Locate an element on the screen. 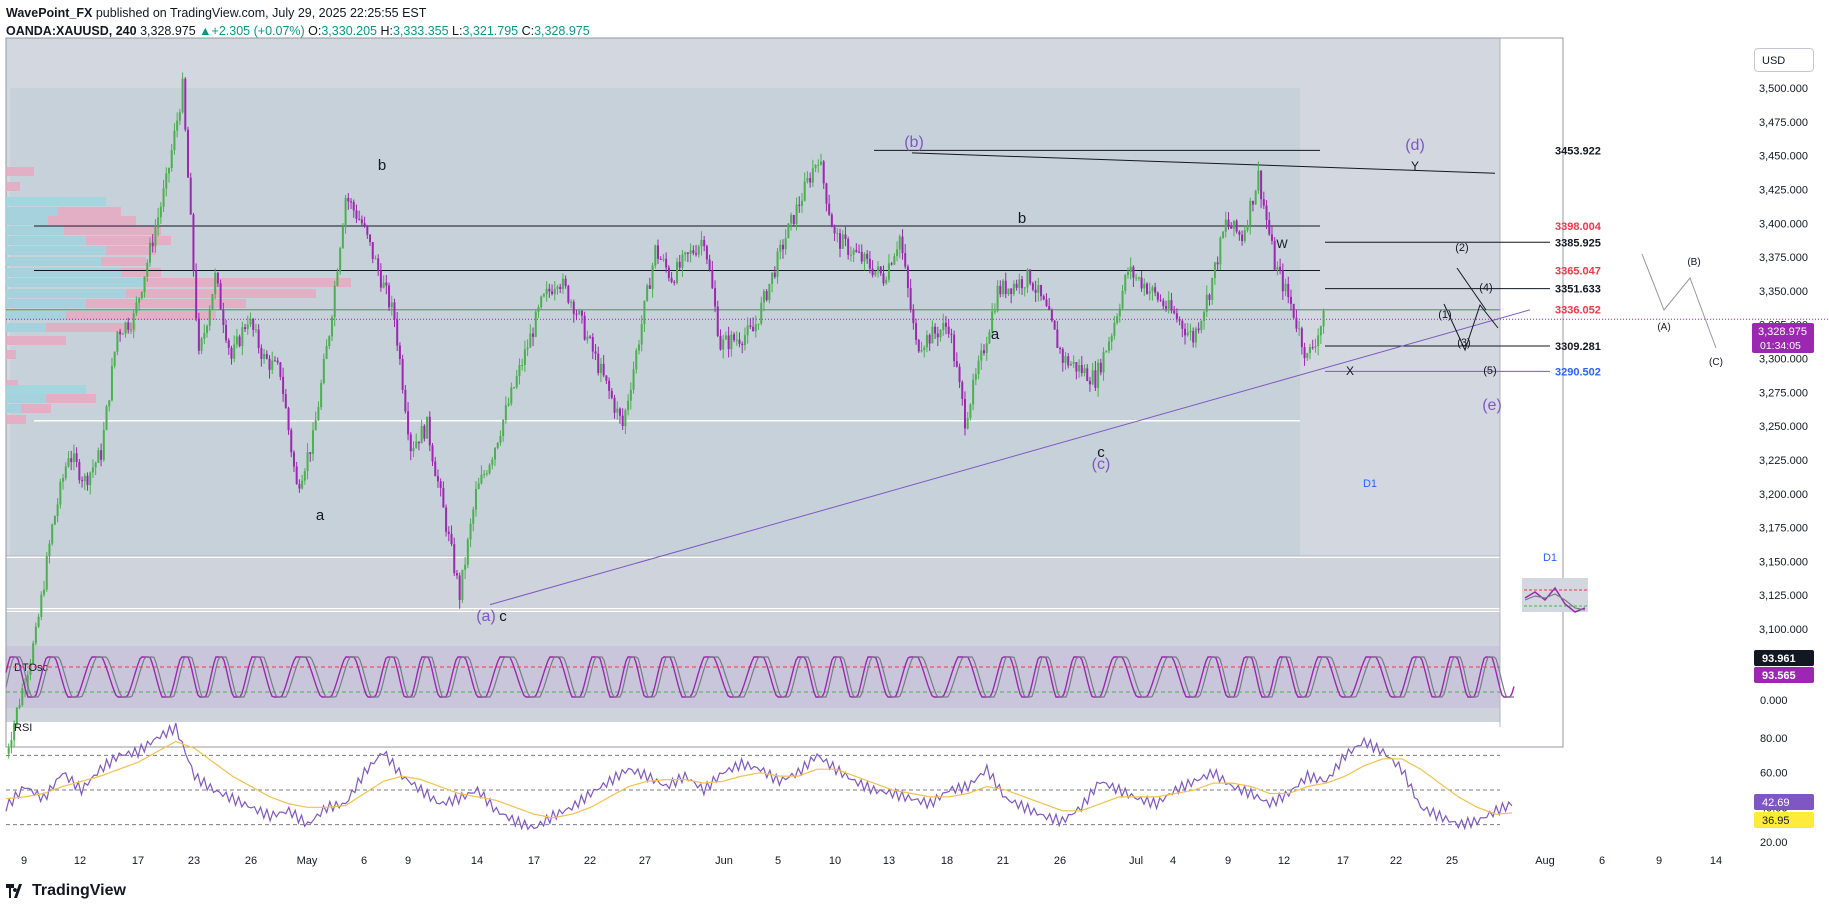 The height and width of the screenshot is (911, 1829). low-value: 3,321.795 is located at coordinates (490, 31).